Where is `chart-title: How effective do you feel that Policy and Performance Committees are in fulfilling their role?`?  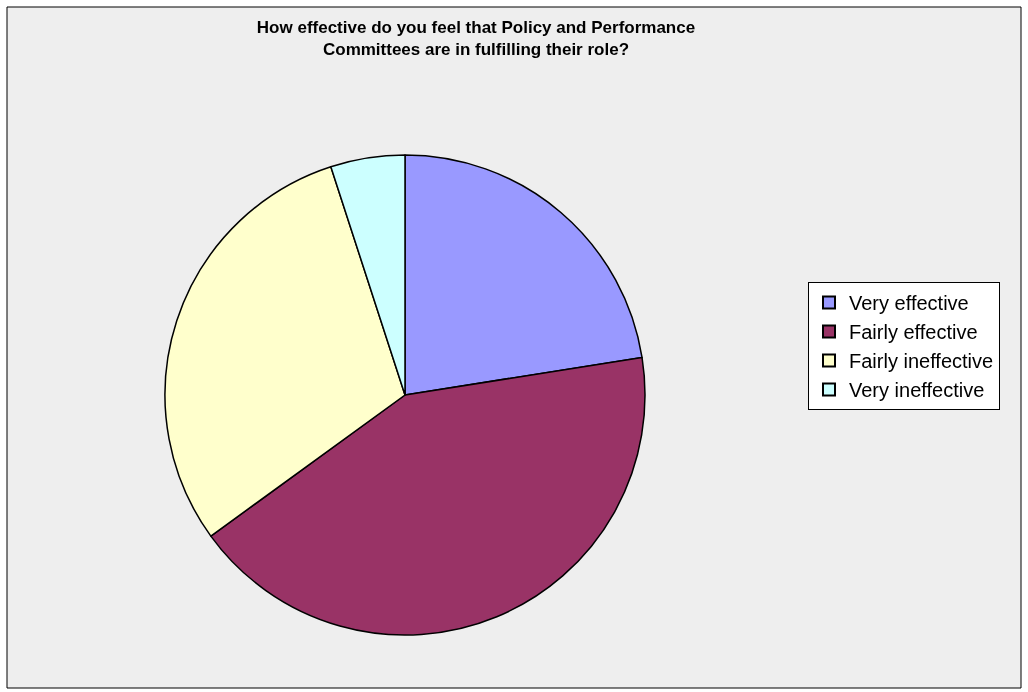
chart-title: How effective do you feel that Policy and Performance Committees are in fulfilling their role? is located at coordinates (476, 39).